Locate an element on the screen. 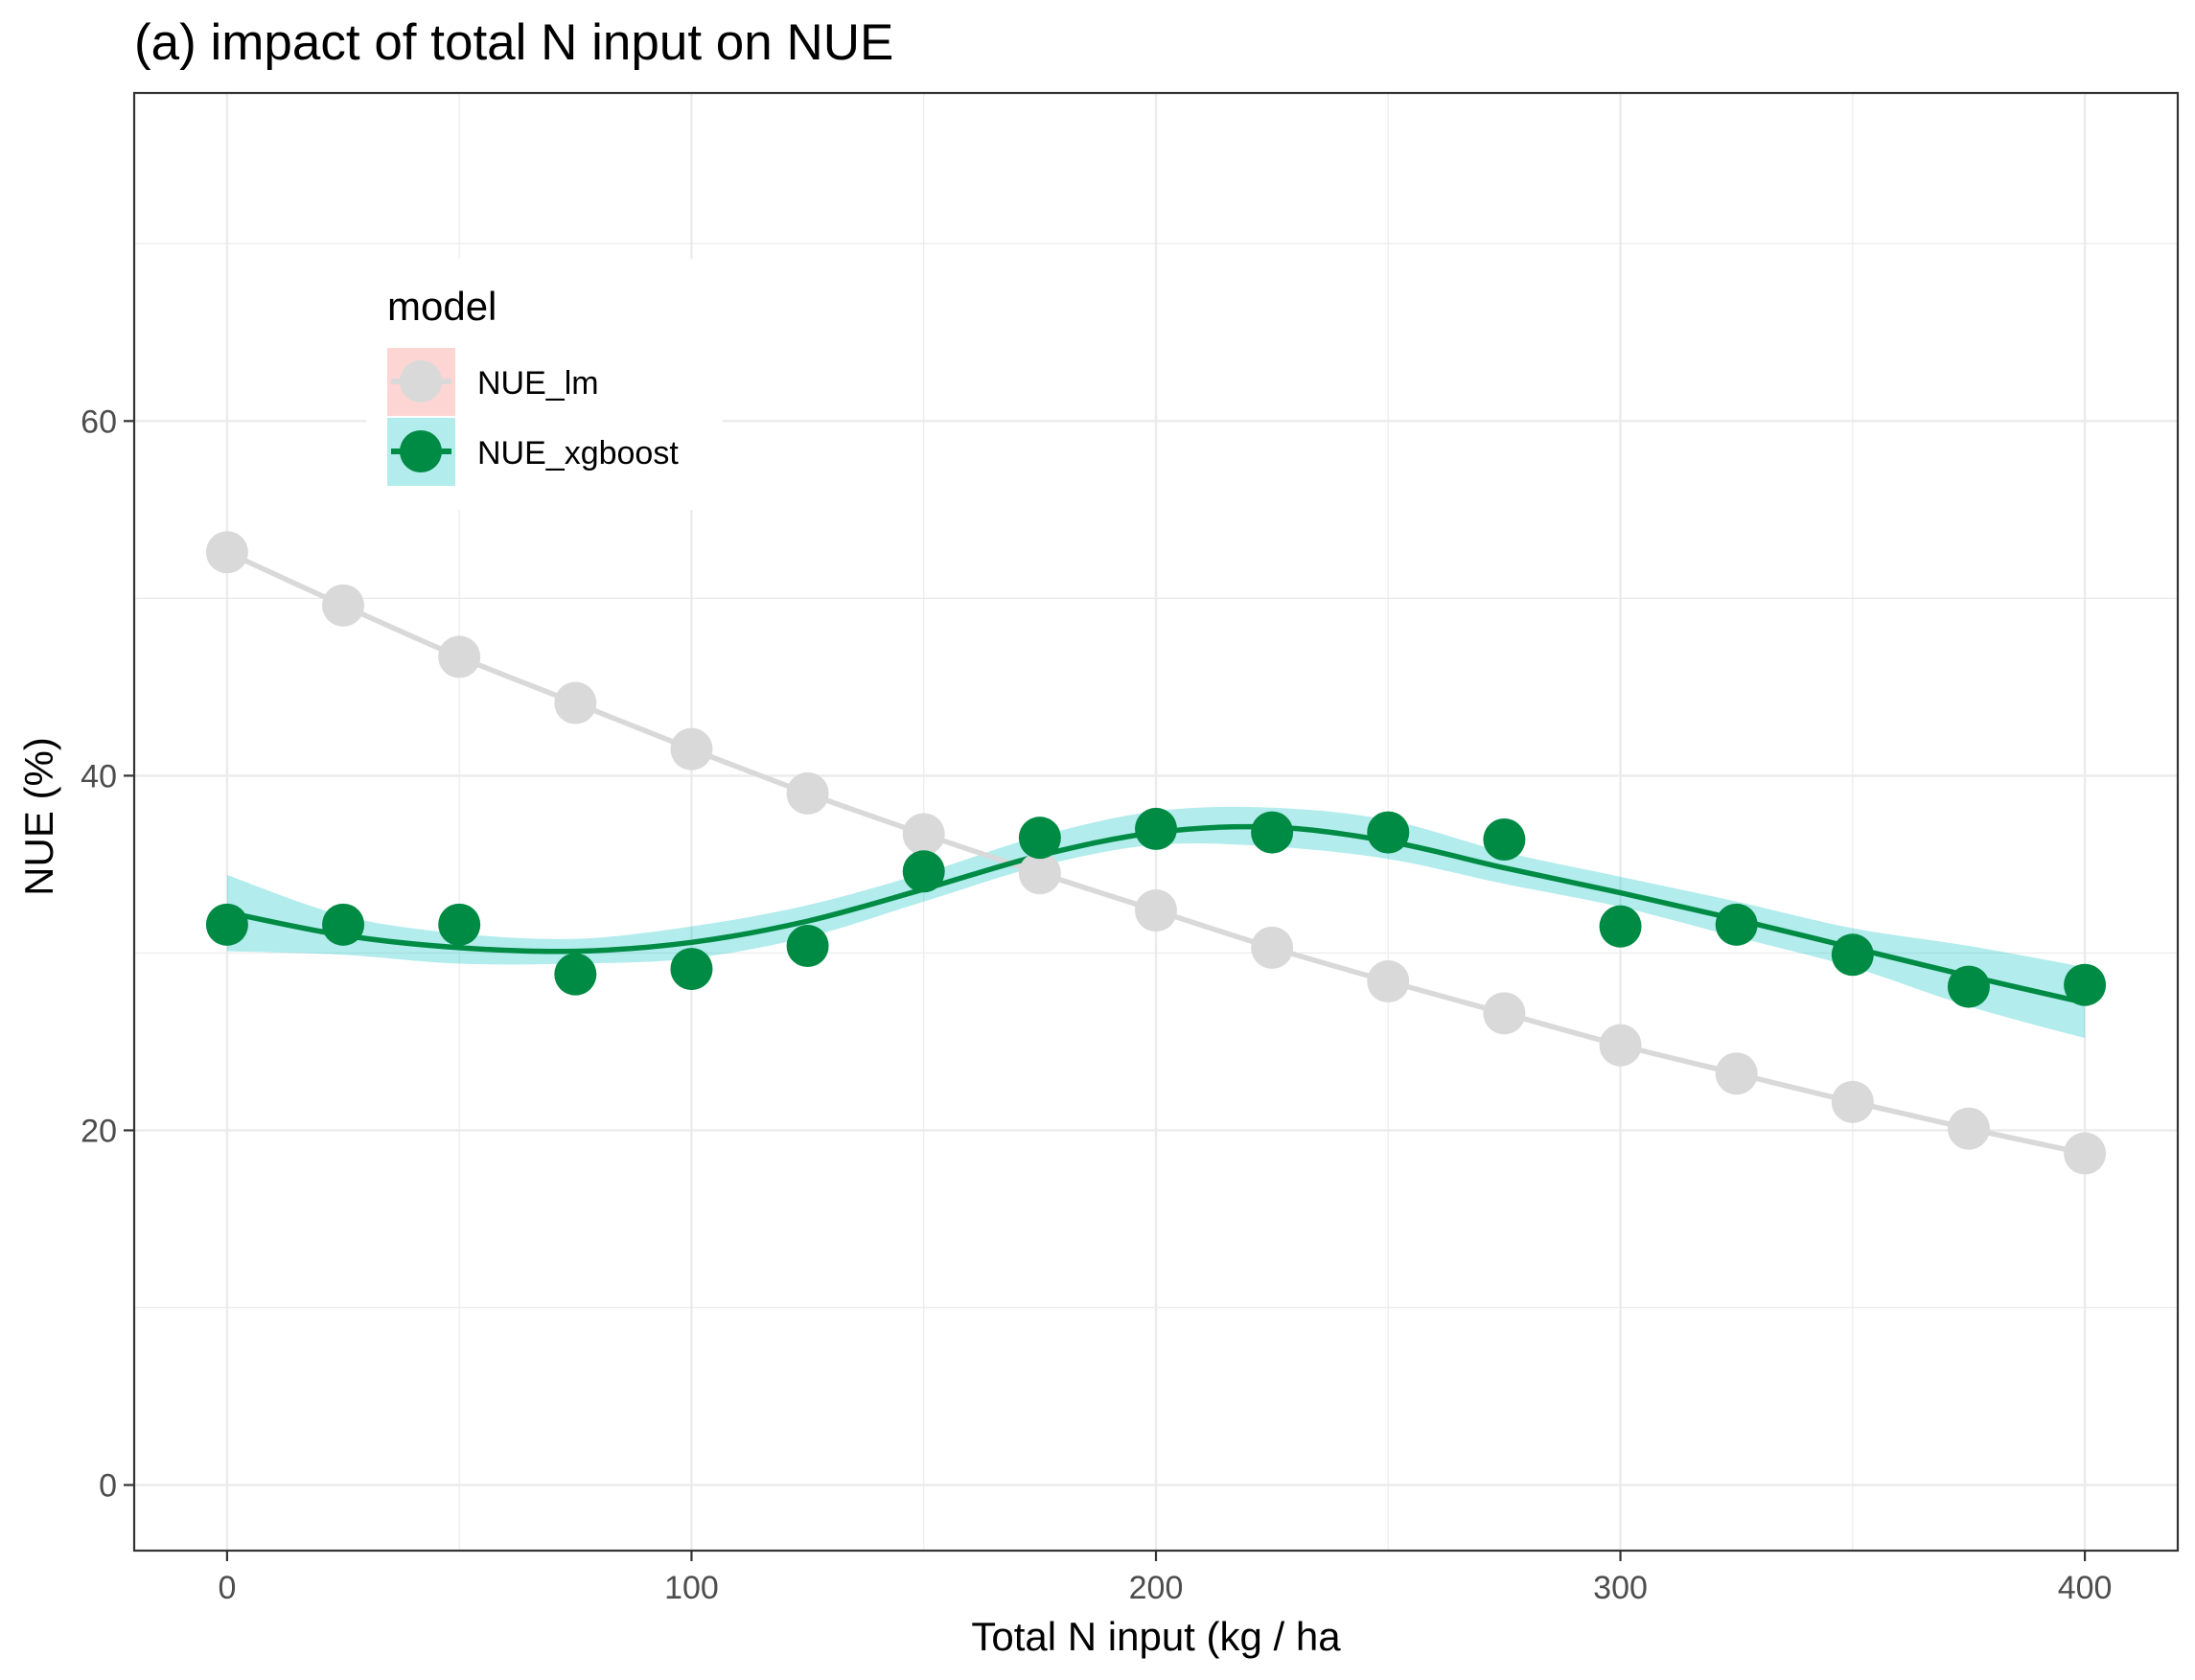 Image resolution: width=2195 pixels, height=1680 pixels. chart-title: (a) impact of total N input on NUE is located at coordinates (513, 42).